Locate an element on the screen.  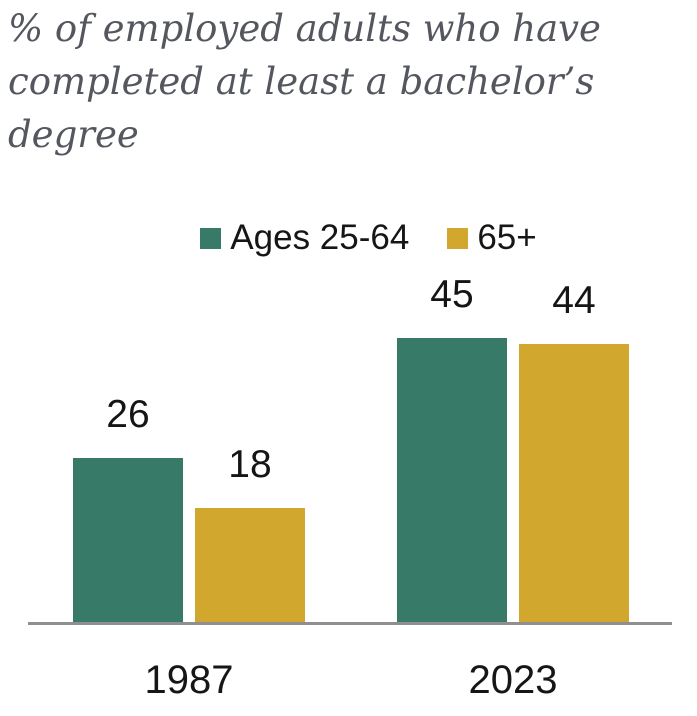
bar-wrap-1987-65-plus: 18 is located at coordinates (250, 533).